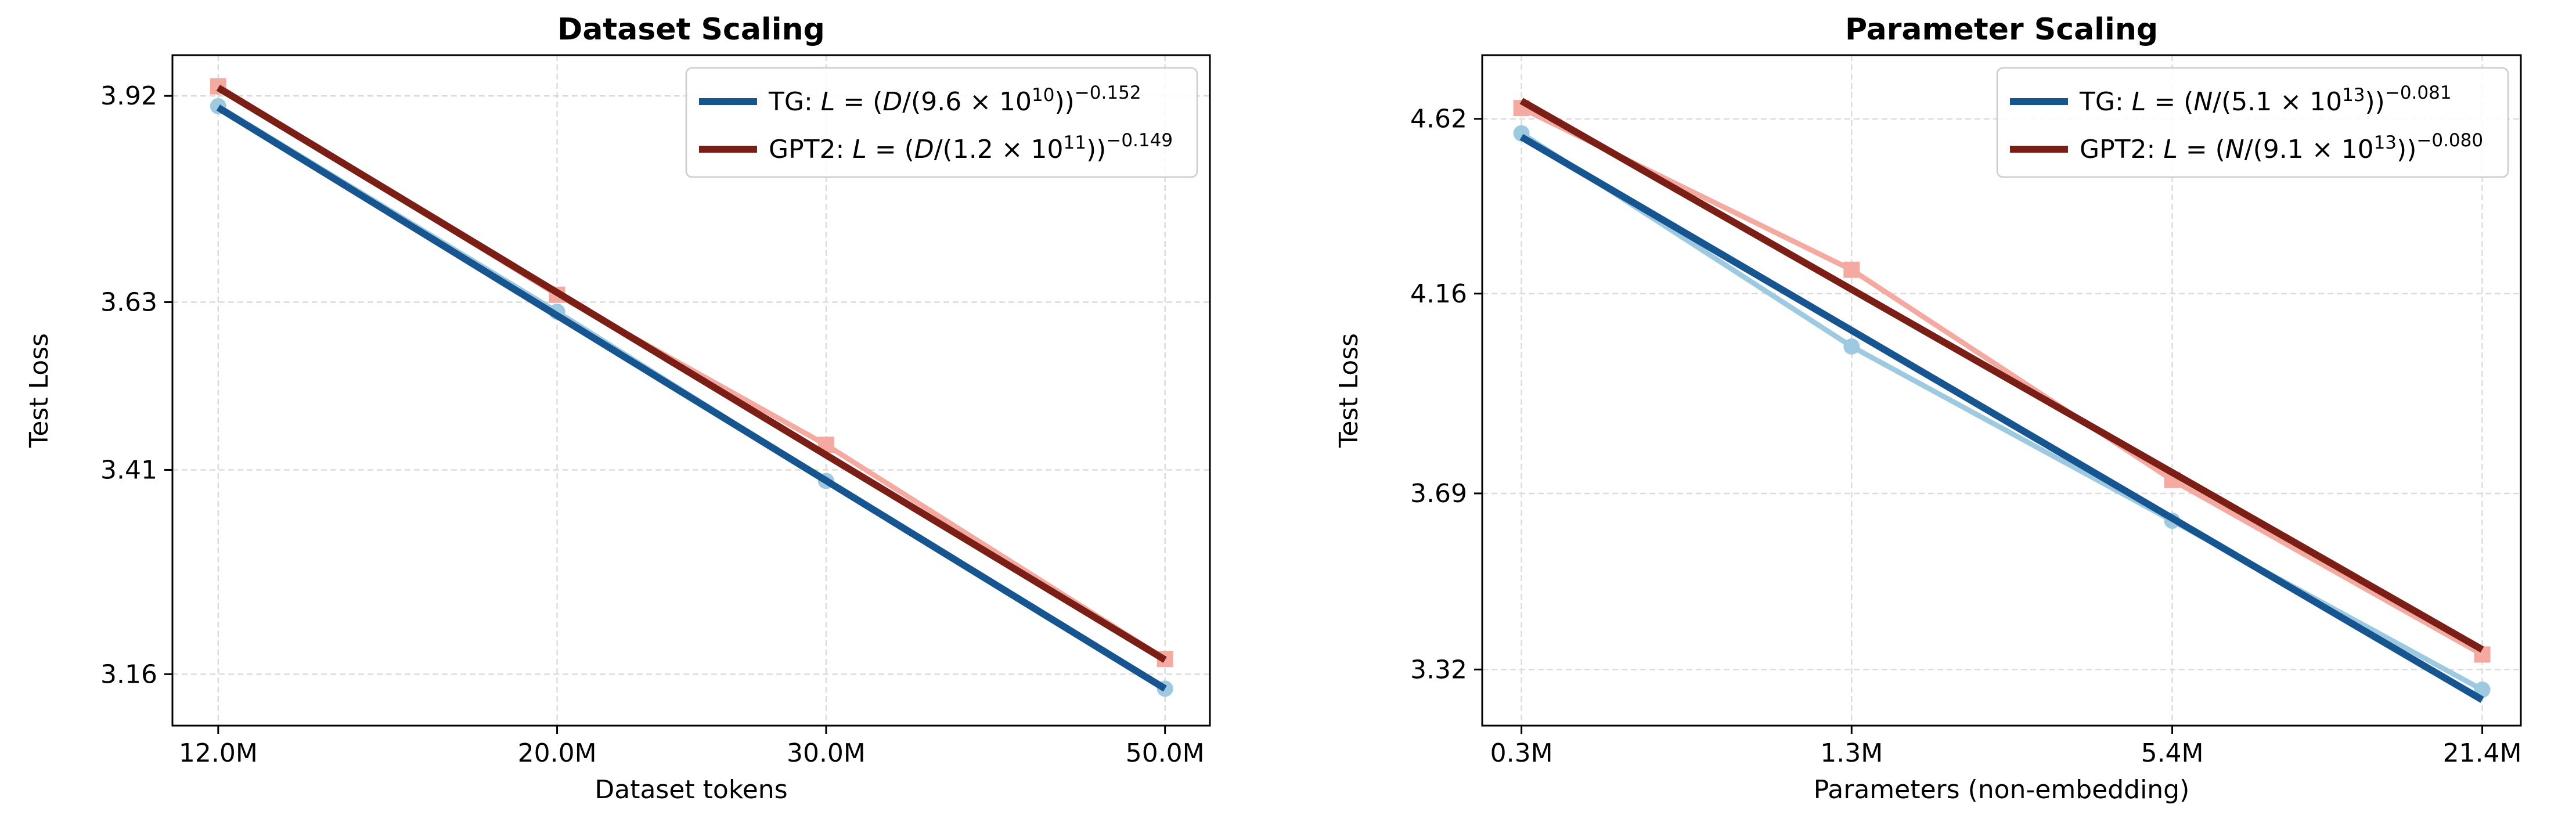 The width and height of the screenshot is (2576, 822). What do you see at coordinates (2482, 753) in the screenshot?
I see `x-tick-label: 21.4M` at bounding box center [2482, 753].